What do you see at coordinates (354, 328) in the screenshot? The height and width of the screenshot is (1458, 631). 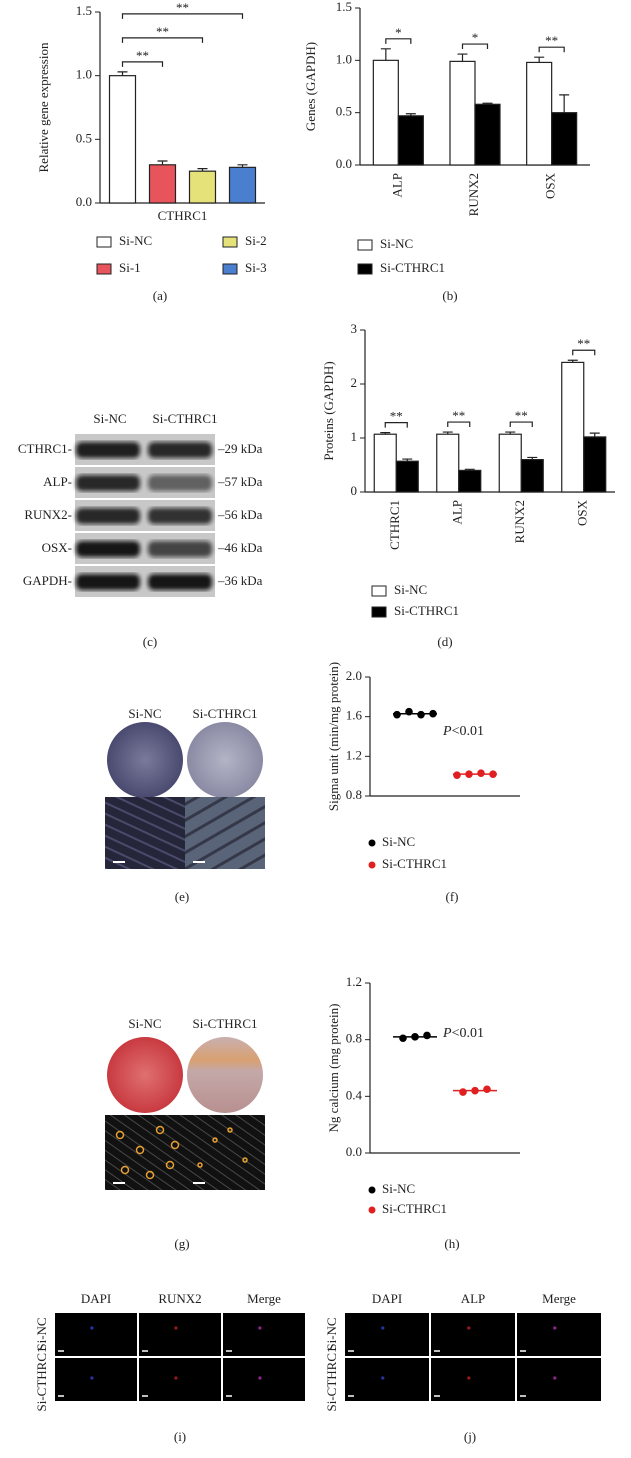 I see `y-tick-label: 3` at bounding box center [354, 328].